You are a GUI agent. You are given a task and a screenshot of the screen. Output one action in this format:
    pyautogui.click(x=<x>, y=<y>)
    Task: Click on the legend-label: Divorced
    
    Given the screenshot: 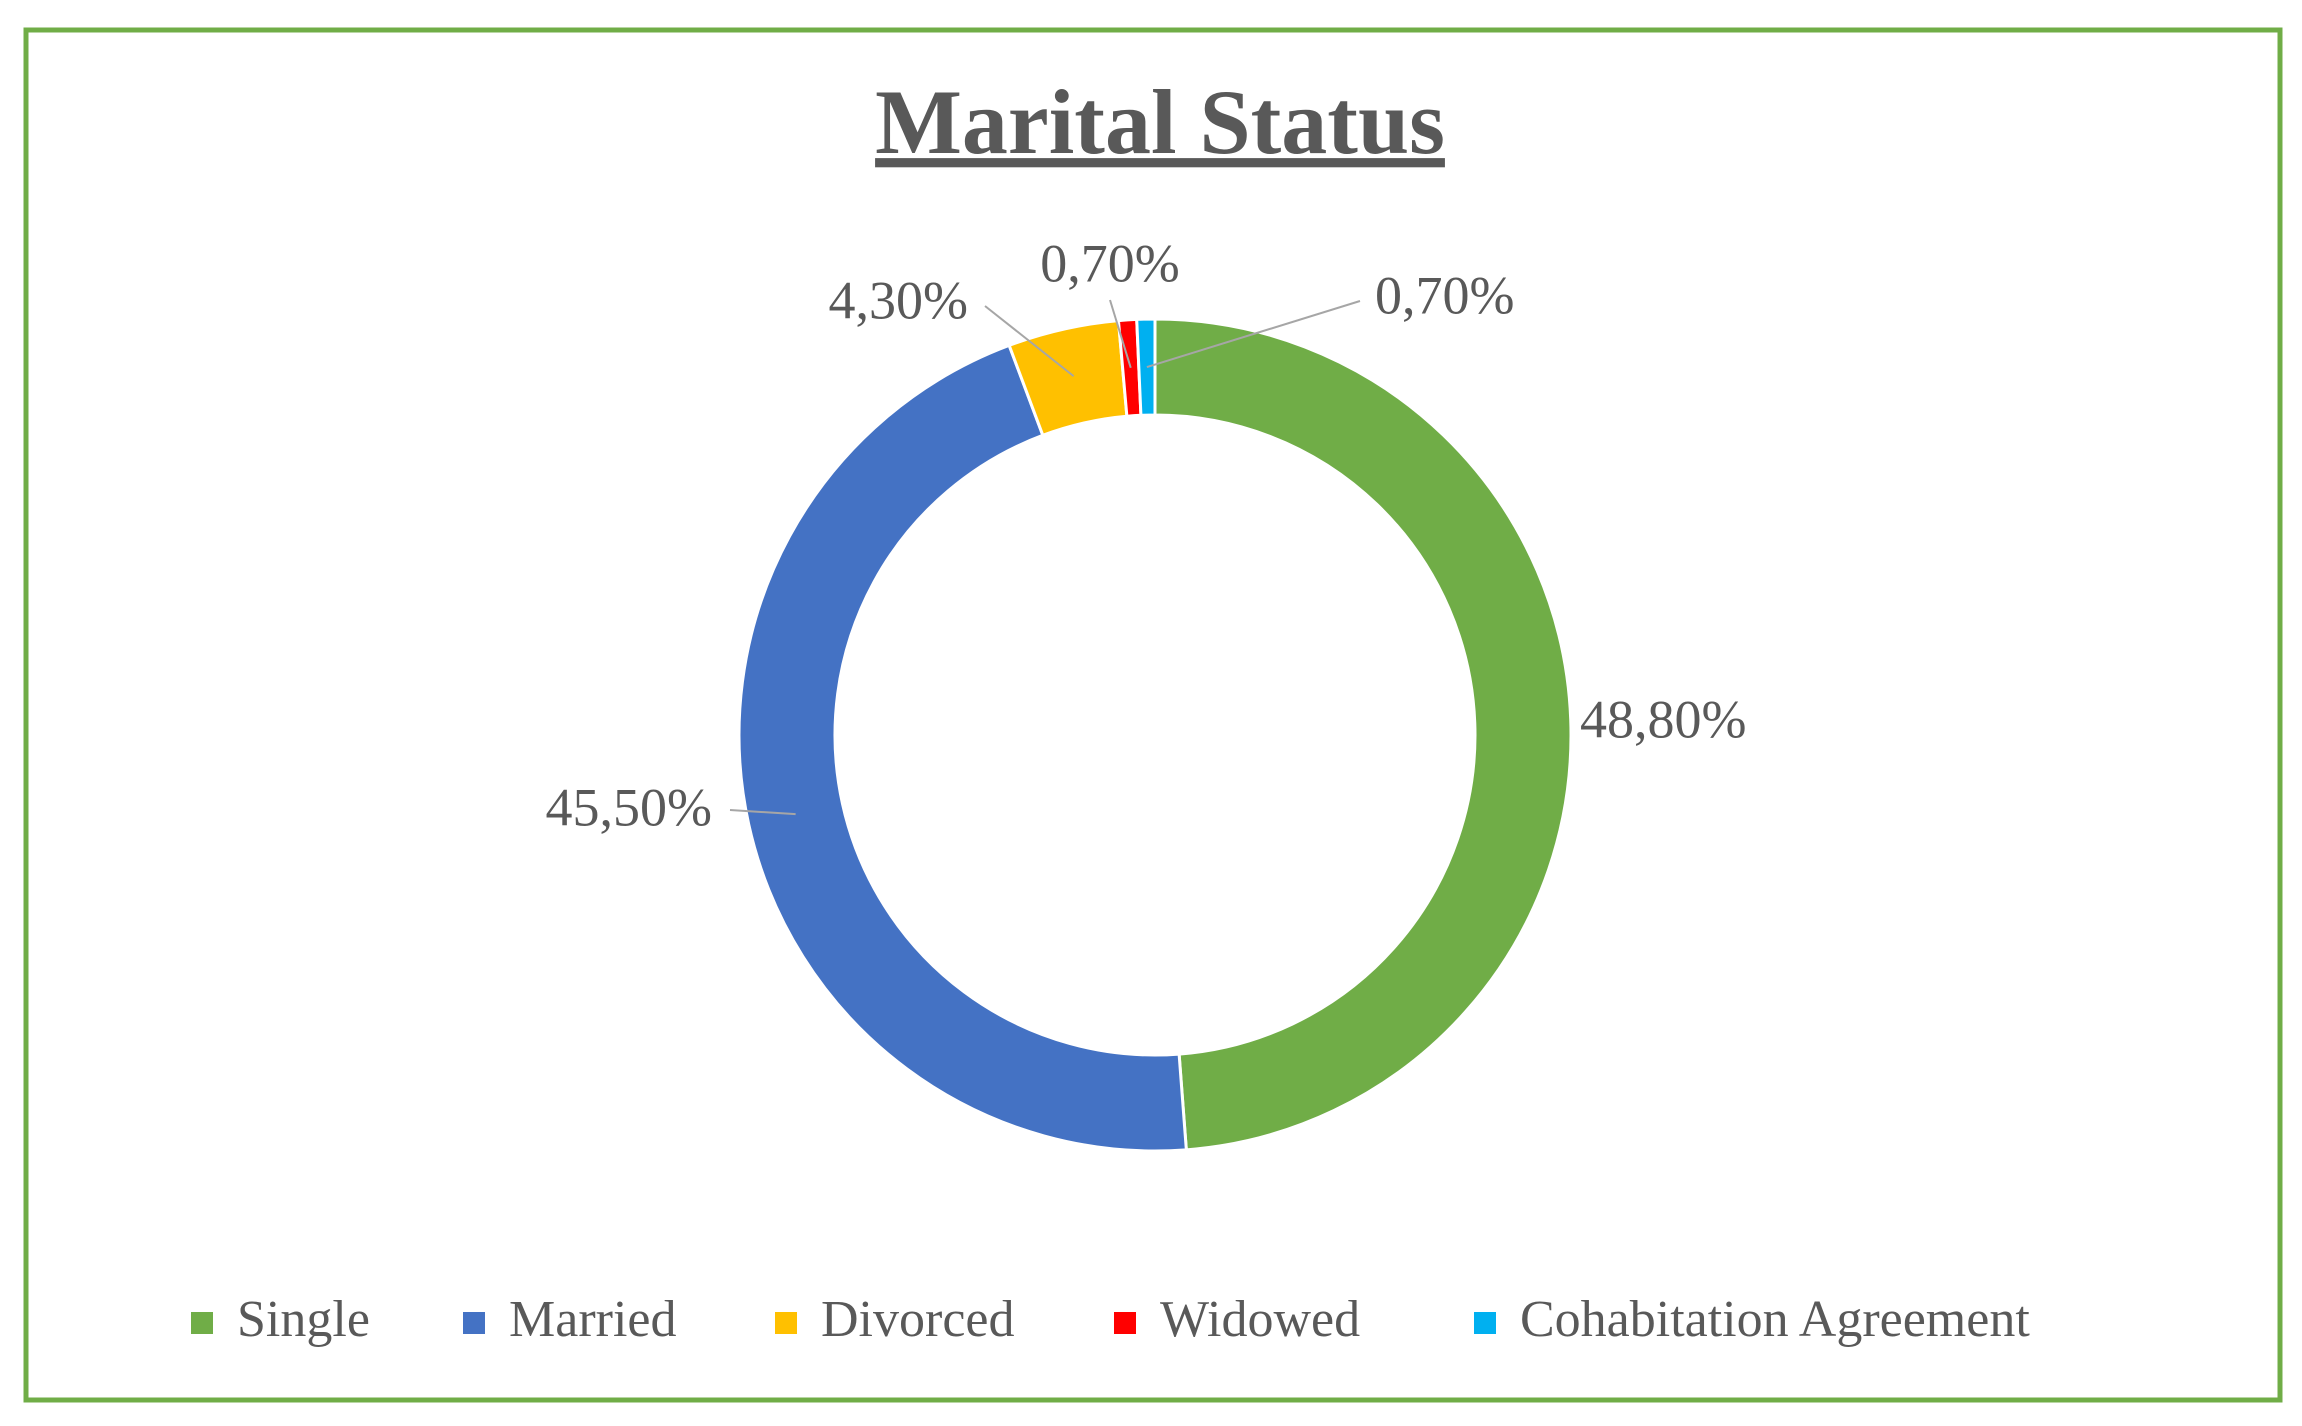 What is the action you would take?
    pyautogui.click(x=917, y=1319)
    